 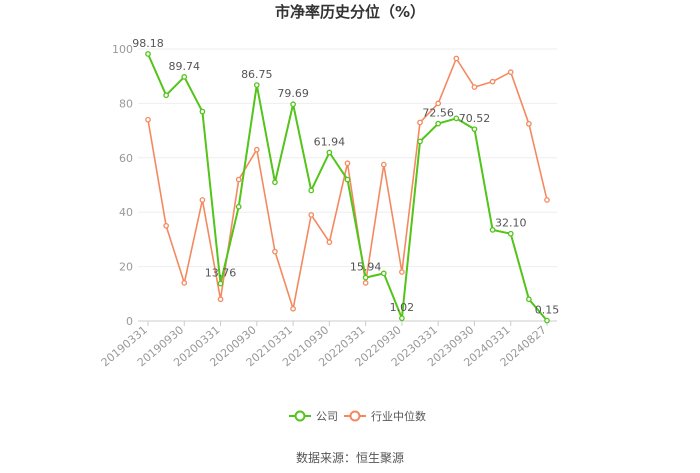 What do you see at coordinates (327, 416) in the screenshot?
I see `legend-label-0: 公司` at bounding box center [327, 416].